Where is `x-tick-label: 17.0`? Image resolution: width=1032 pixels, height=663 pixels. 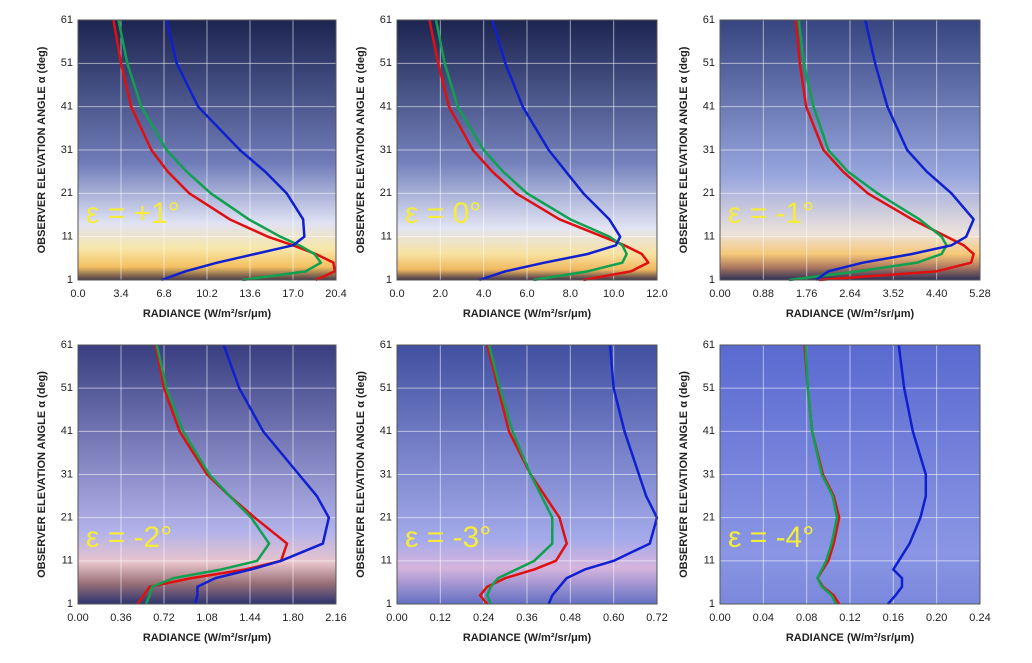
x-tick-label: 17.0 is located at coordinates (292, 294).